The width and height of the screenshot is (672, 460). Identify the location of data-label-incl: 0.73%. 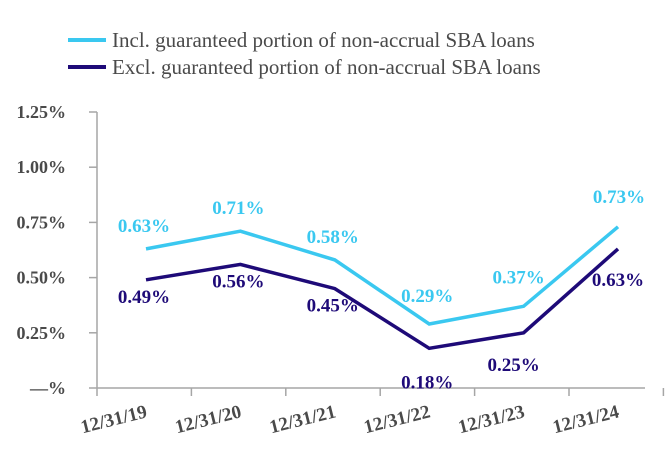
(619, 197).